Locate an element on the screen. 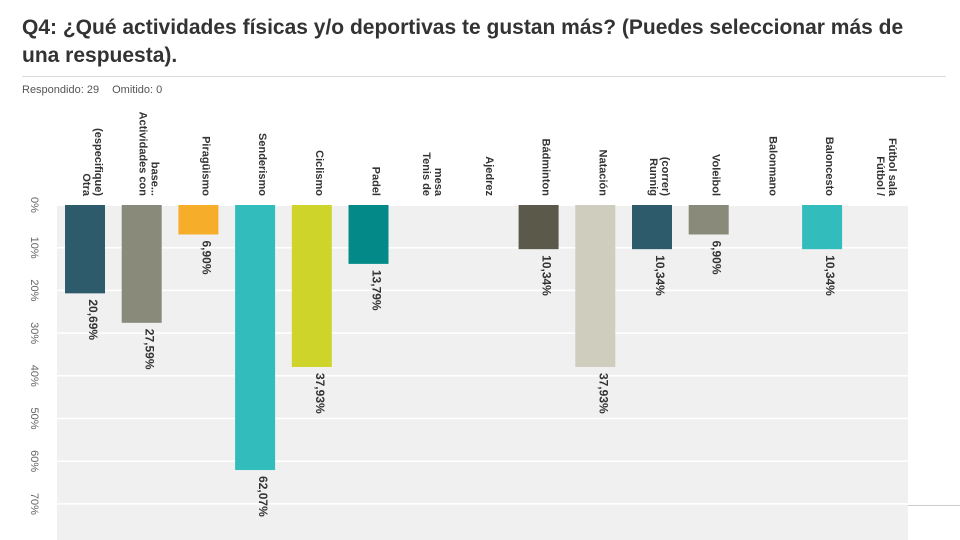 The width and height of the screenshot is (960, 540). category-label-line: mesa is located at coordinates (438, 182).